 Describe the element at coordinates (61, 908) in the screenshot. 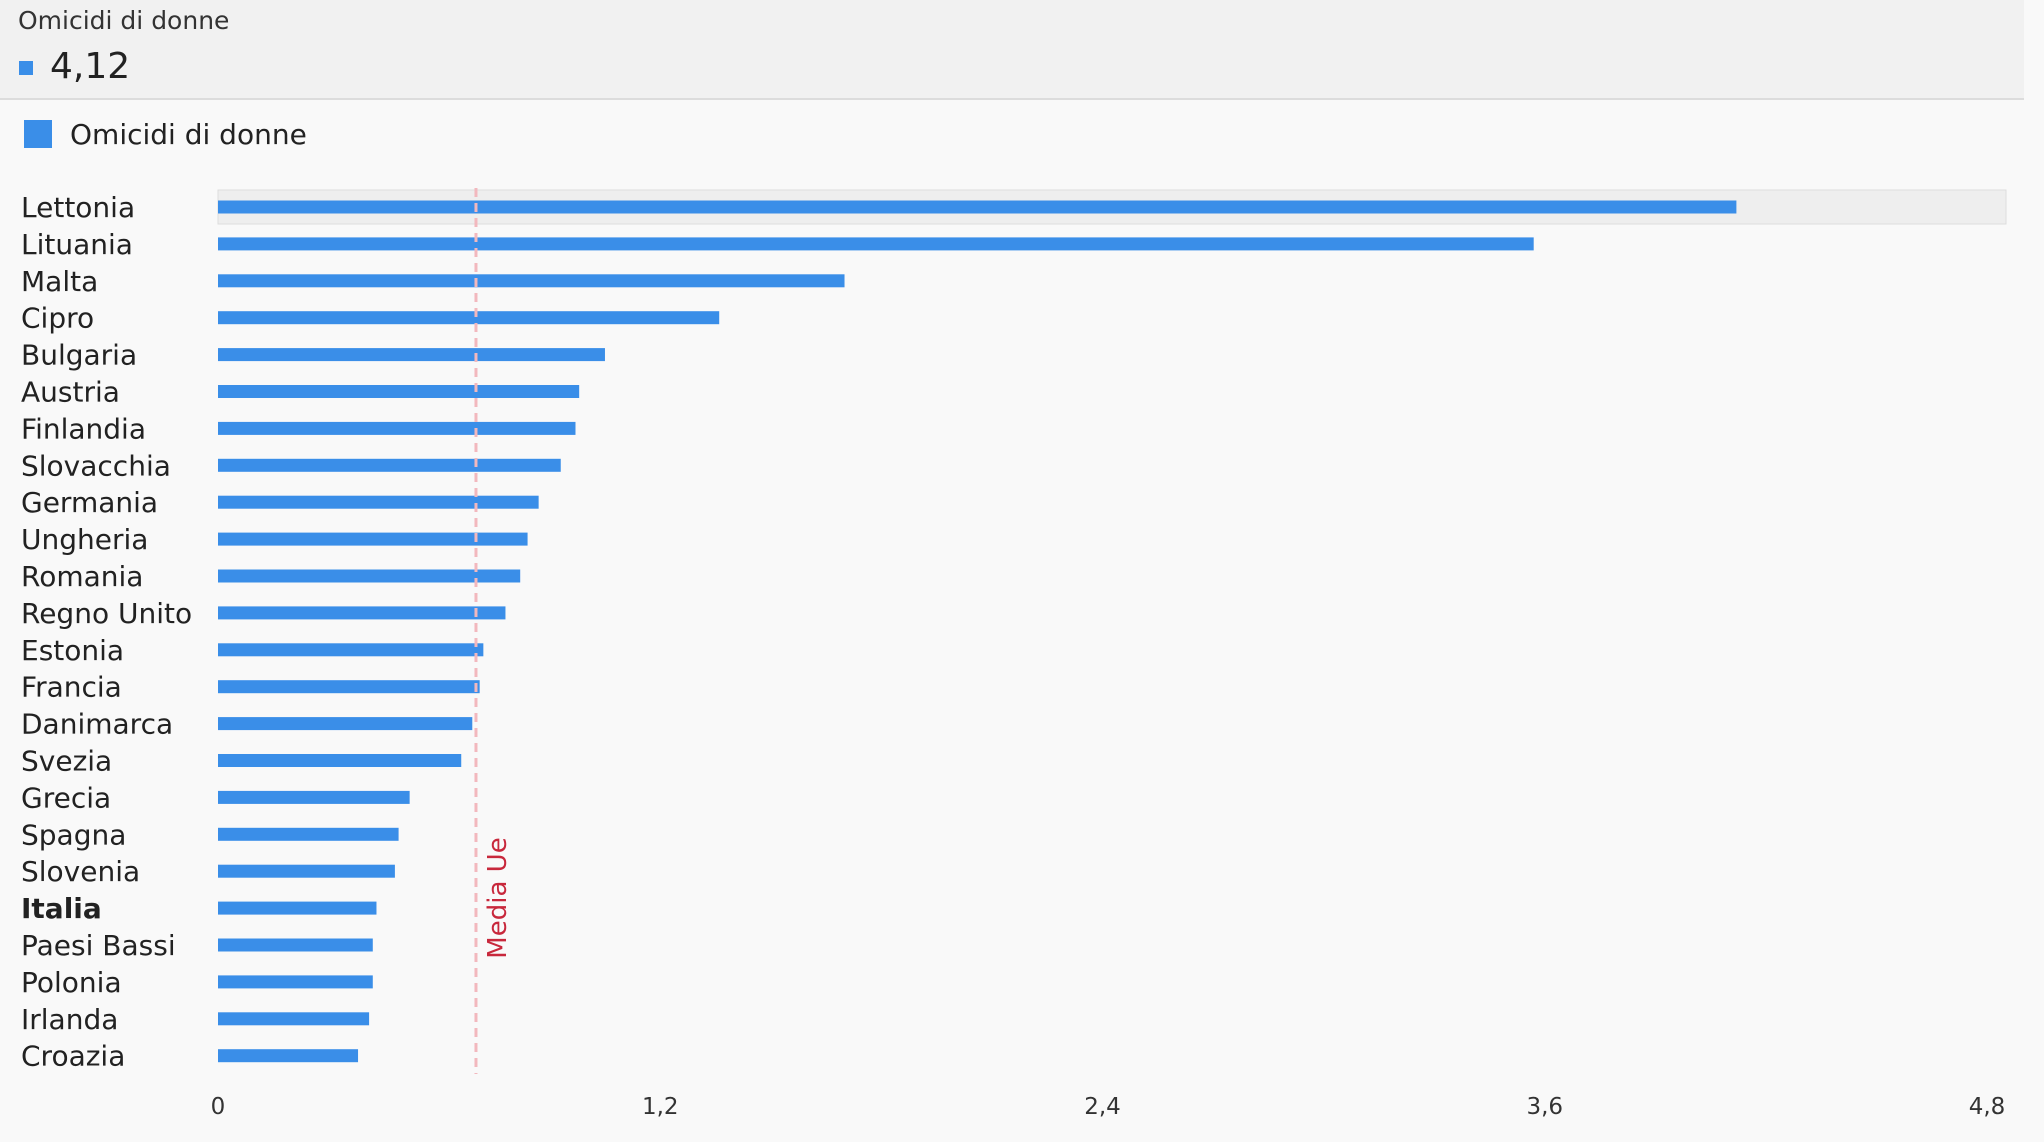

I see `category-label: Italia` at that location.